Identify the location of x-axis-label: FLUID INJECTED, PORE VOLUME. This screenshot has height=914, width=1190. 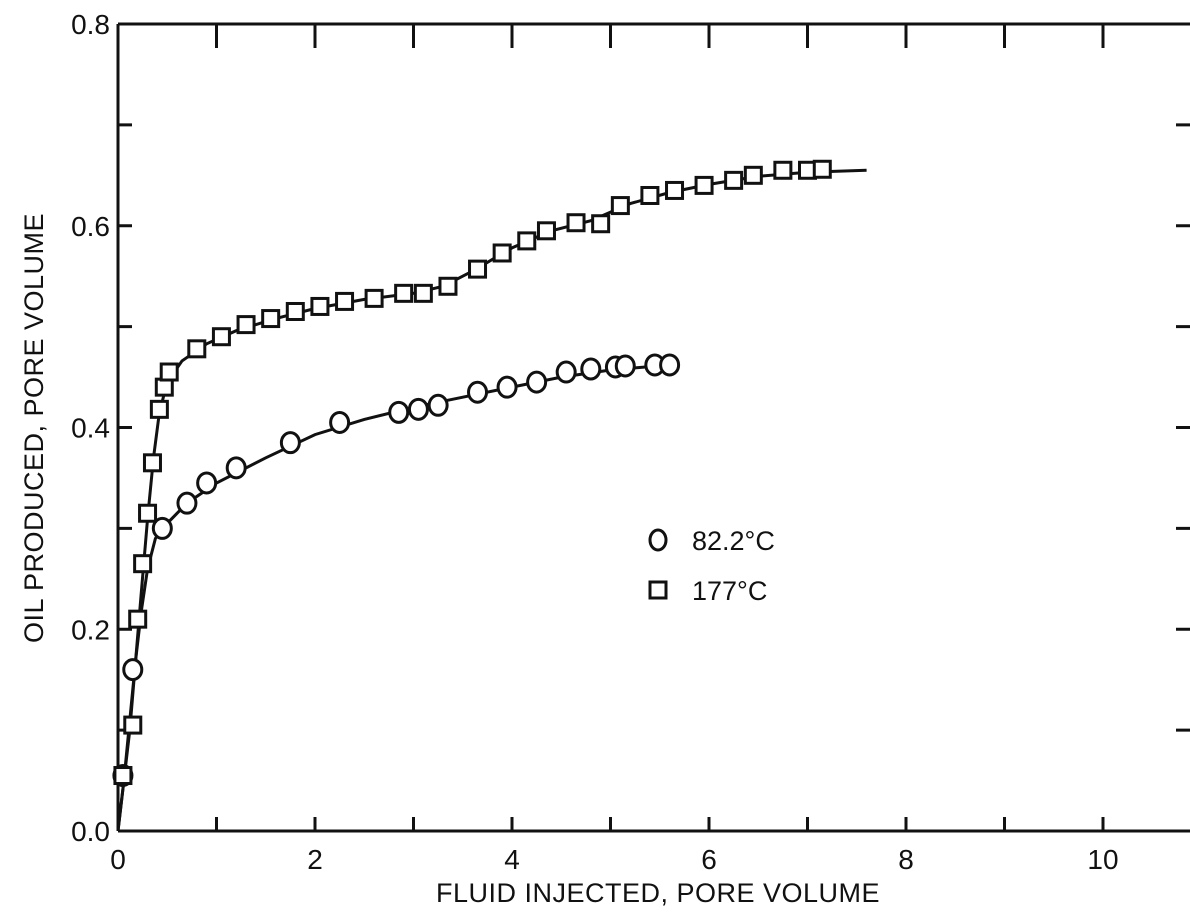
(658, 893).